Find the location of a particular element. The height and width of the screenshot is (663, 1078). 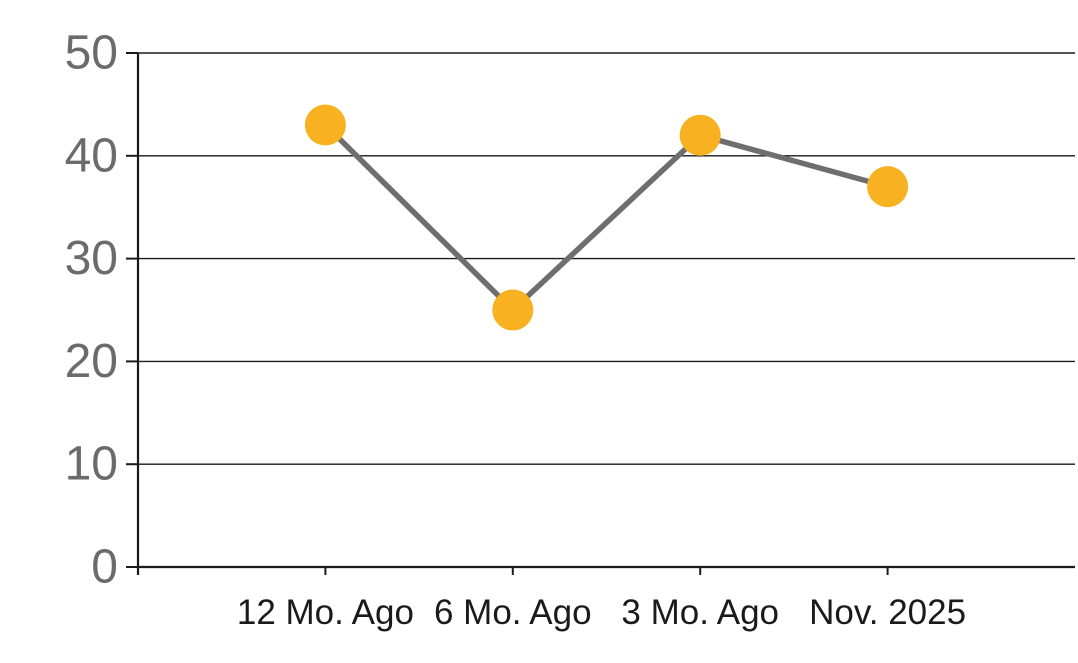

y-axis-tick-label: 40 is located at coordinates (91, 155).